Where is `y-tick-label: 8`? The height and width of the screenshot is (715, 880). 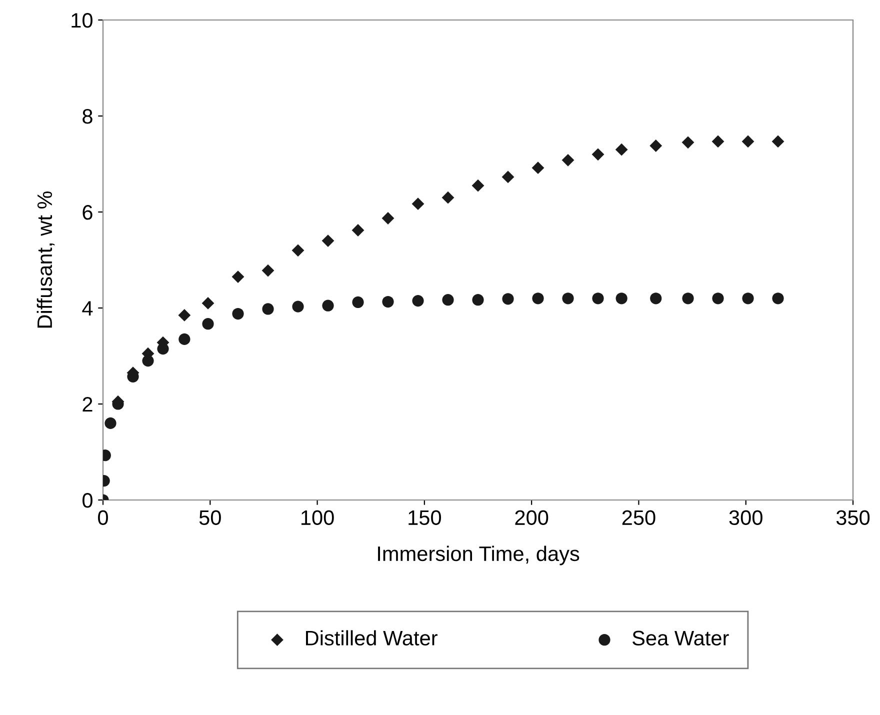 y-tick-label: 8 is located at coordinates (87, 116).